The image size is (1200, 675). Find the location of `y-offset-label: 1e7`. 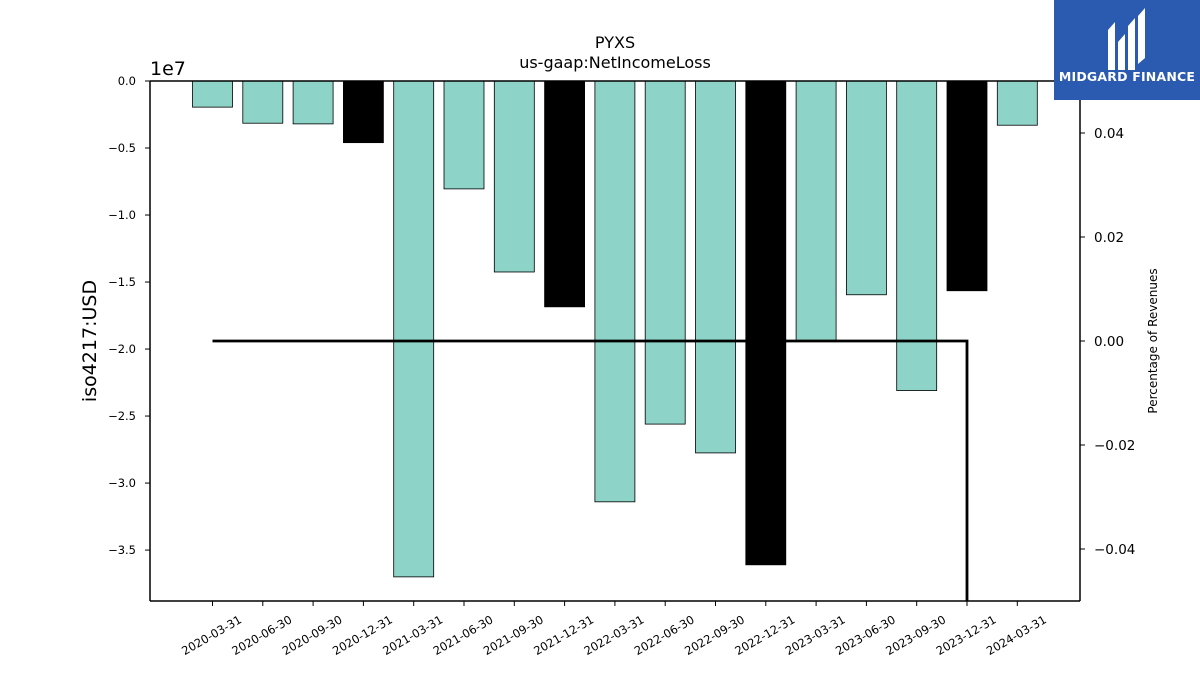

y-offset-label: 1e7 is located at coordinates (168, 69).